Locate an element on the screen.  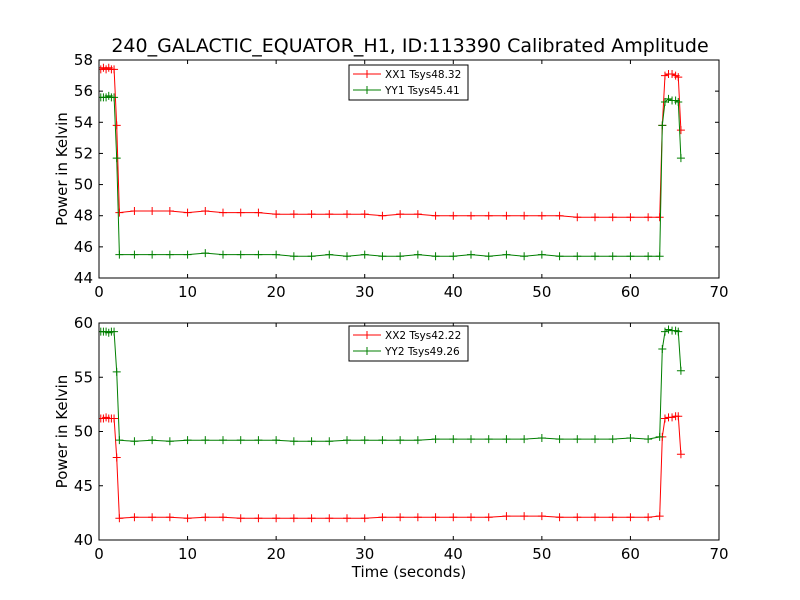
x-tick-label: 60 is located at coordinates (630, 292).